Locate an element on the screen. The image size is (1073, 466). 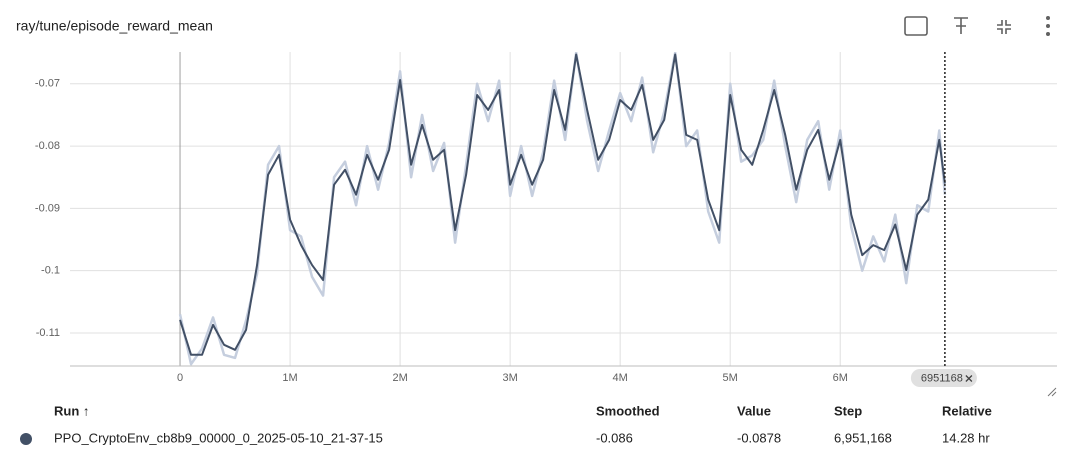
fit-domain-button is located at coordinates (916, 26).